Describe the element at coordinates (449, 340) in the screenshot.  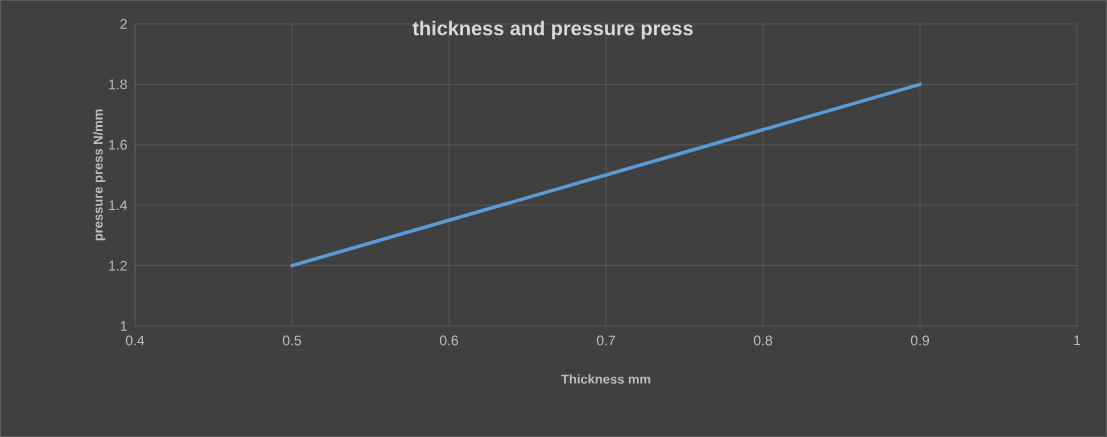
I see `x-tick-label: 0.6` at that location.